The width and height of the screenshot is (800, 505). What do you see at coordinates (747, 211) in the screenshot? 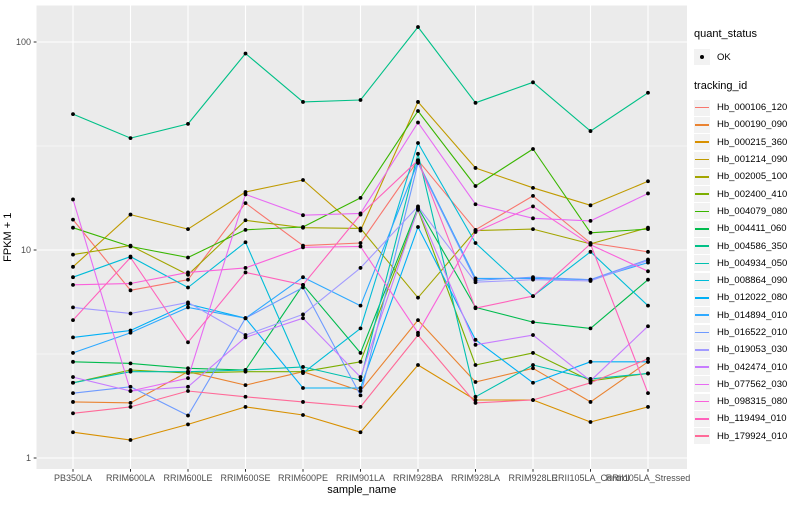
I see `legend-item: Hb_004079_080` at bounding box center [747, 211].